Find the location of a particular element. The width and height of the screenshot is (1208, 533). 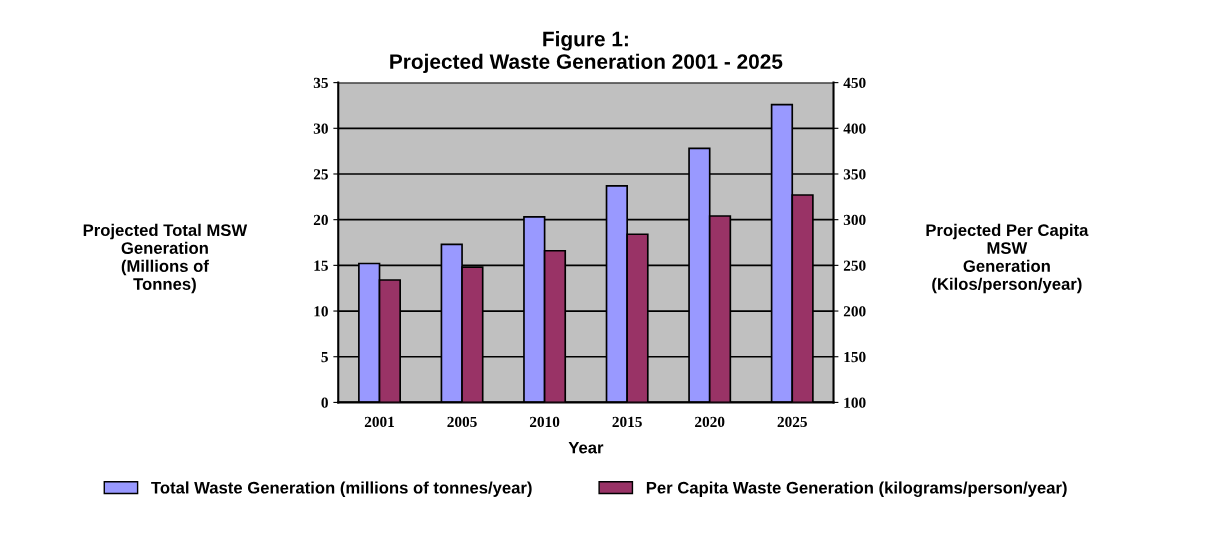

y-tick-label: 35 is located at coordinates (320, 83).